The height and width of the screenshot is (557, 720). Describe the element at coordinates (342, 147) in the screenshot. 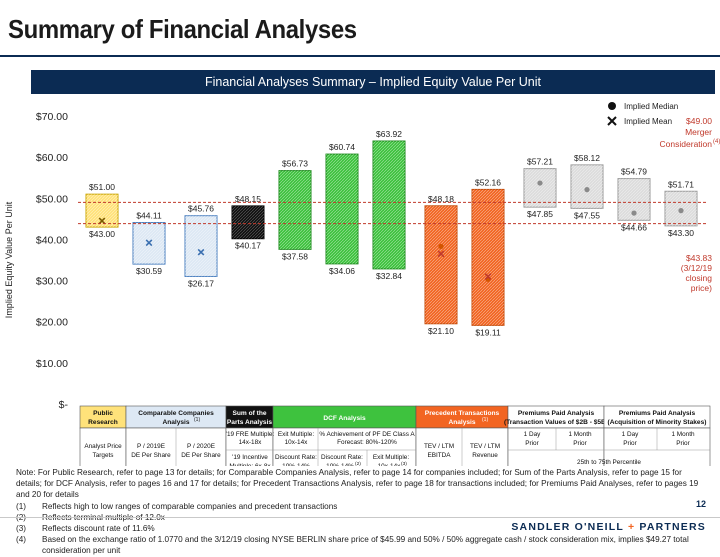

I see `bar-high-label: $60.74` at that location.